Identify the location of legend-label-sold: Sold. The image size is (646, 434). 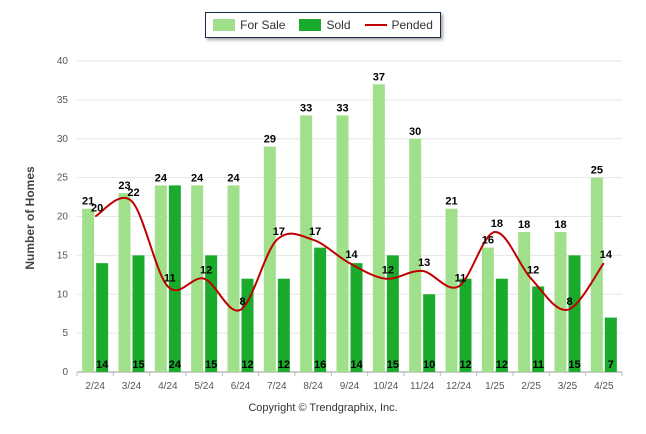
(338, 25).